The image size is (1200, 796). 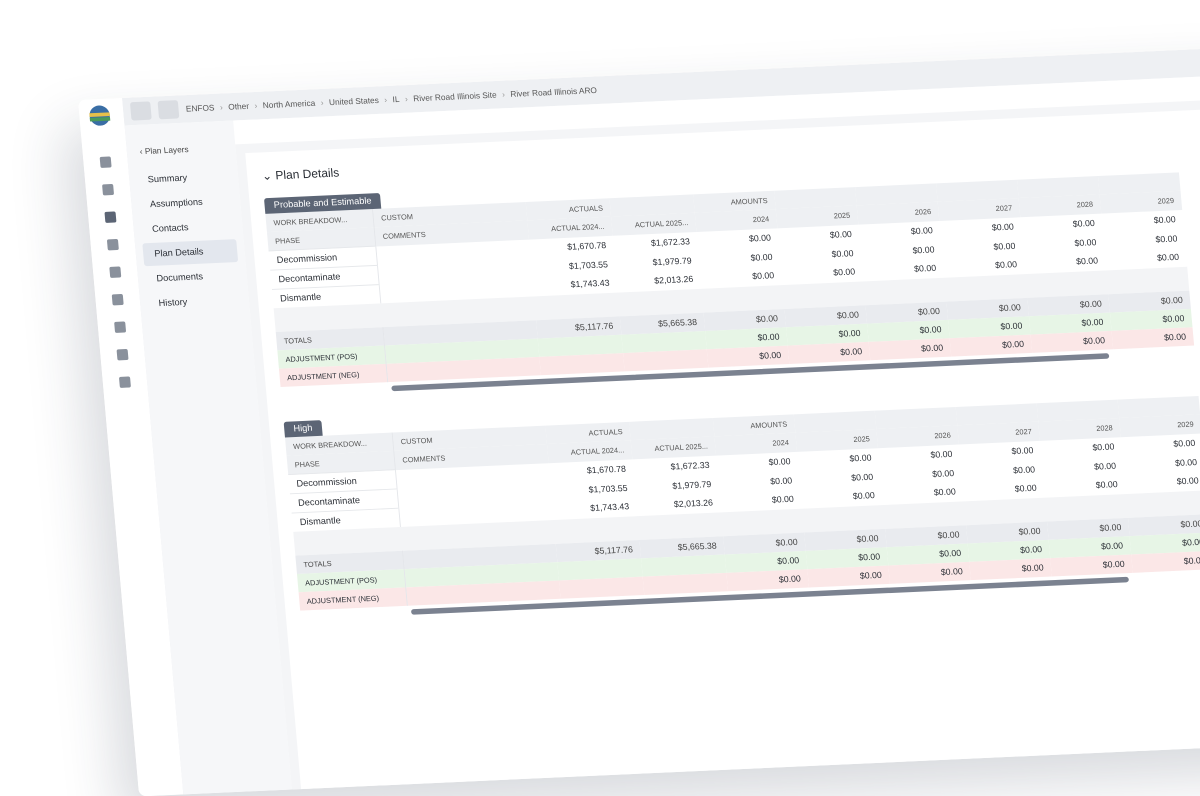 What do you see at coordinates (454, 97) in the screenshot?
I see `breadcrumb-item: River Road Illinois Site` at bounding box center [454, 97].